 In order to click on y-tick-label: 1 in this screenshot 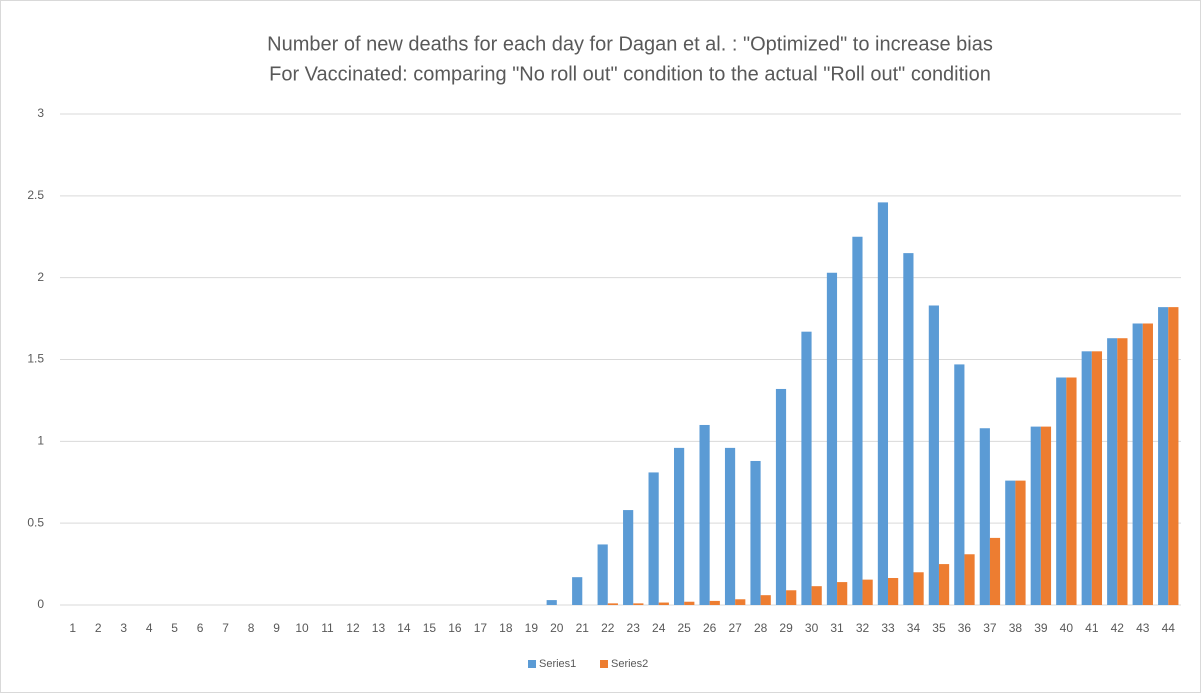, I will do `click(40, 441)`.